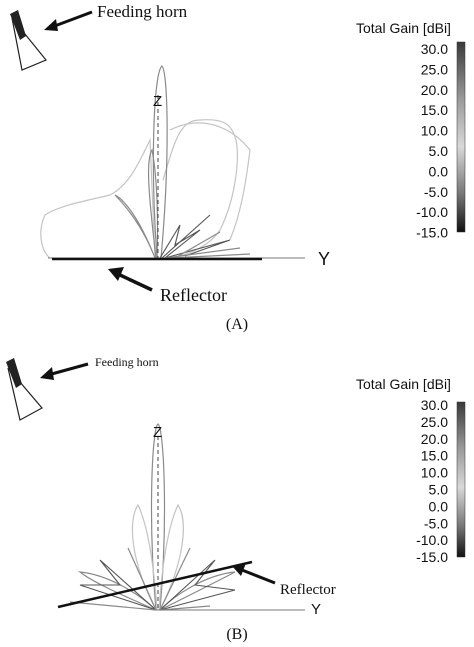 Image resolution: width=474 pixels, height=647 pixels. Describe the element at coordinates (432, 141) in the screenshot. I see `colorbar-labels: 30.0 25.0 20.0 15.0 10.0 5.0 0.0 -5.0 -10.0 -15.0` at that location.